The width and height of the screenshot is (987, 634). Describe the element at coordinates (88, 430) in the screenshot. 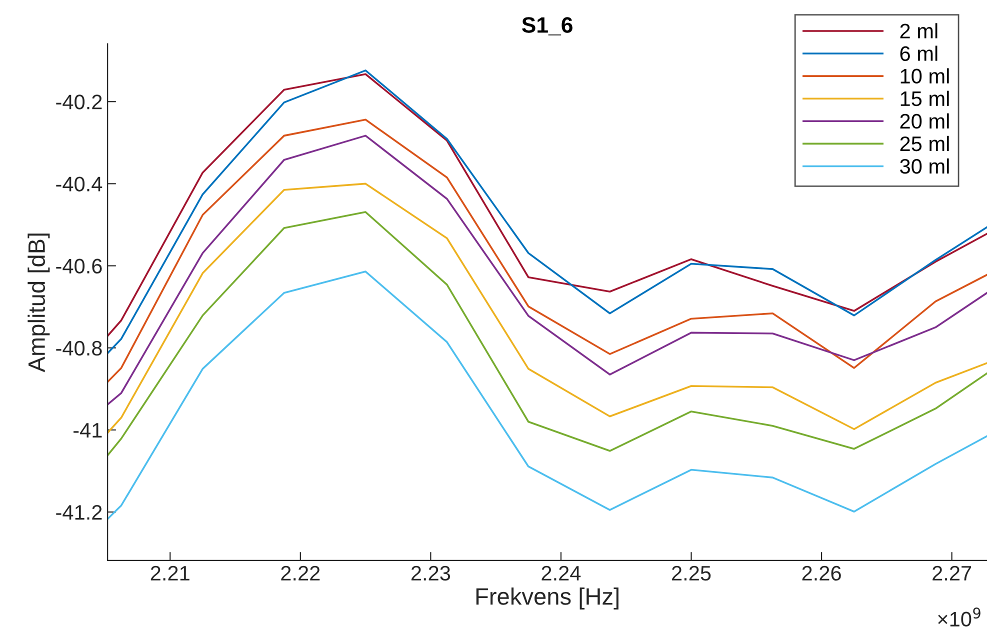

I see `y-tick-label: -41` at that location.